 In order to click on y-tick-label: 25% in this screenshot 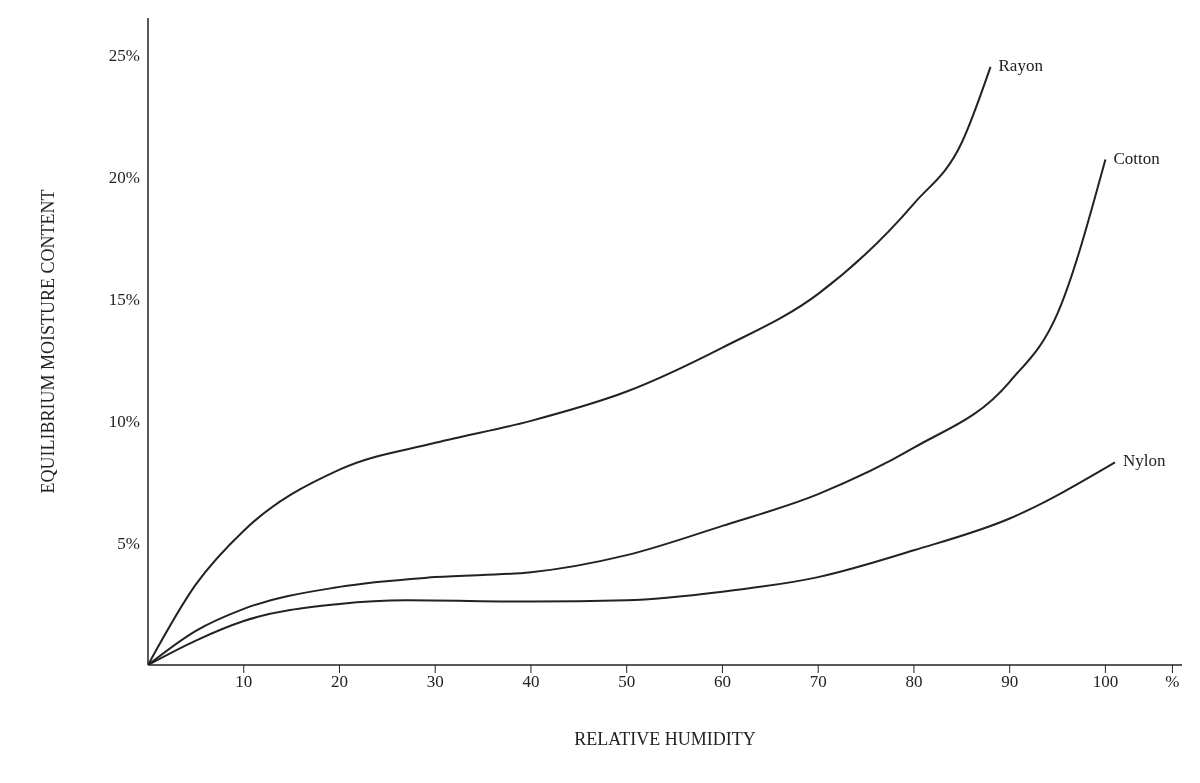, I will do `click(124, 55)`.